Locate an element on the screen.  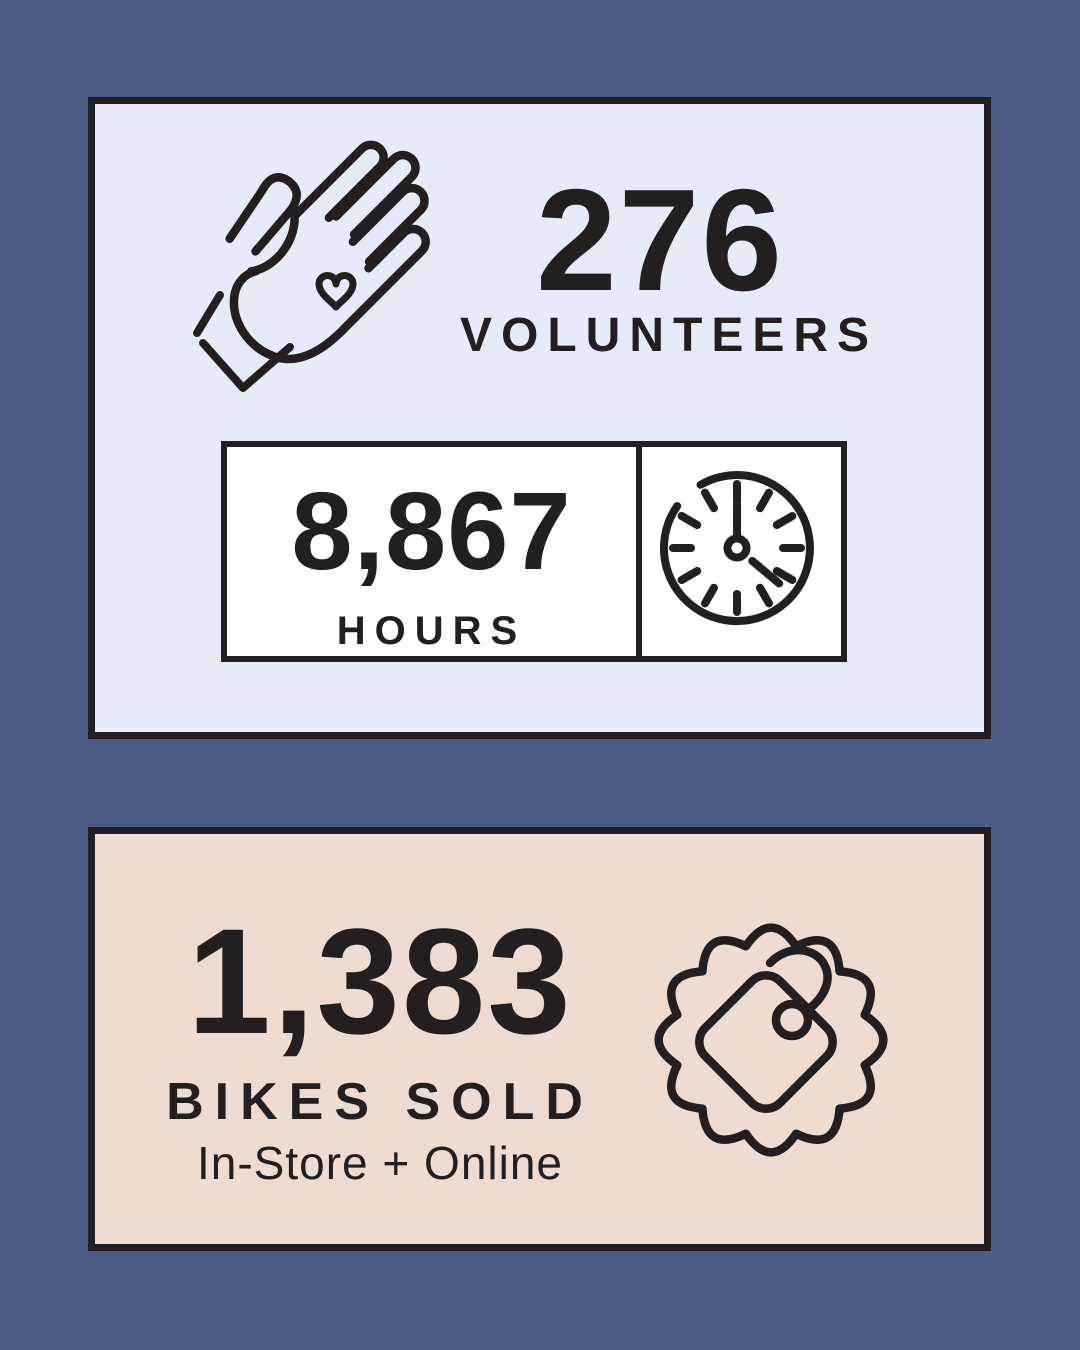
hours-box-text-cell: 8,867 HOURS is located at coordinates (431, 551).